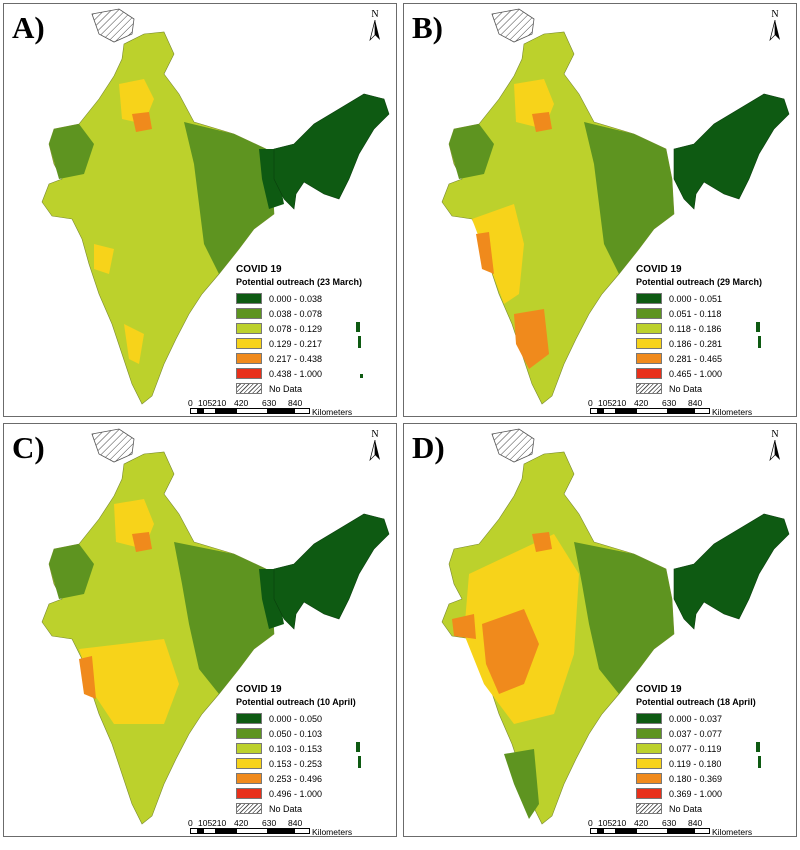 Image resolution: width=800 pixels, height=850 pixels. I want to click on legend-item: 0.103 - 0.153, so click(296, 748).